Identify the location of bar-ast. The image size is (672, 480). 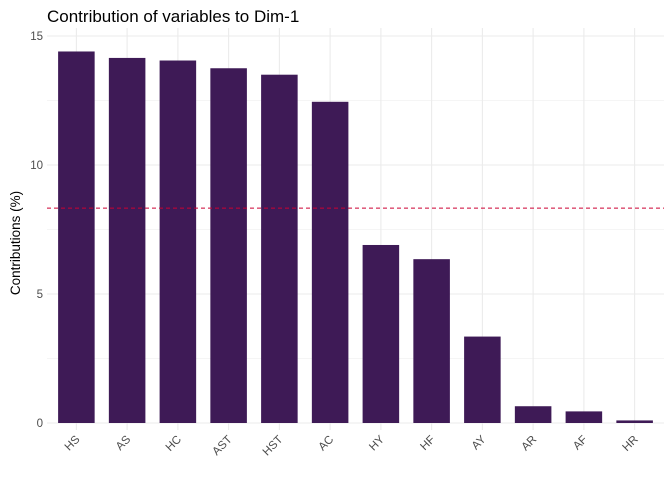
(228, 245).